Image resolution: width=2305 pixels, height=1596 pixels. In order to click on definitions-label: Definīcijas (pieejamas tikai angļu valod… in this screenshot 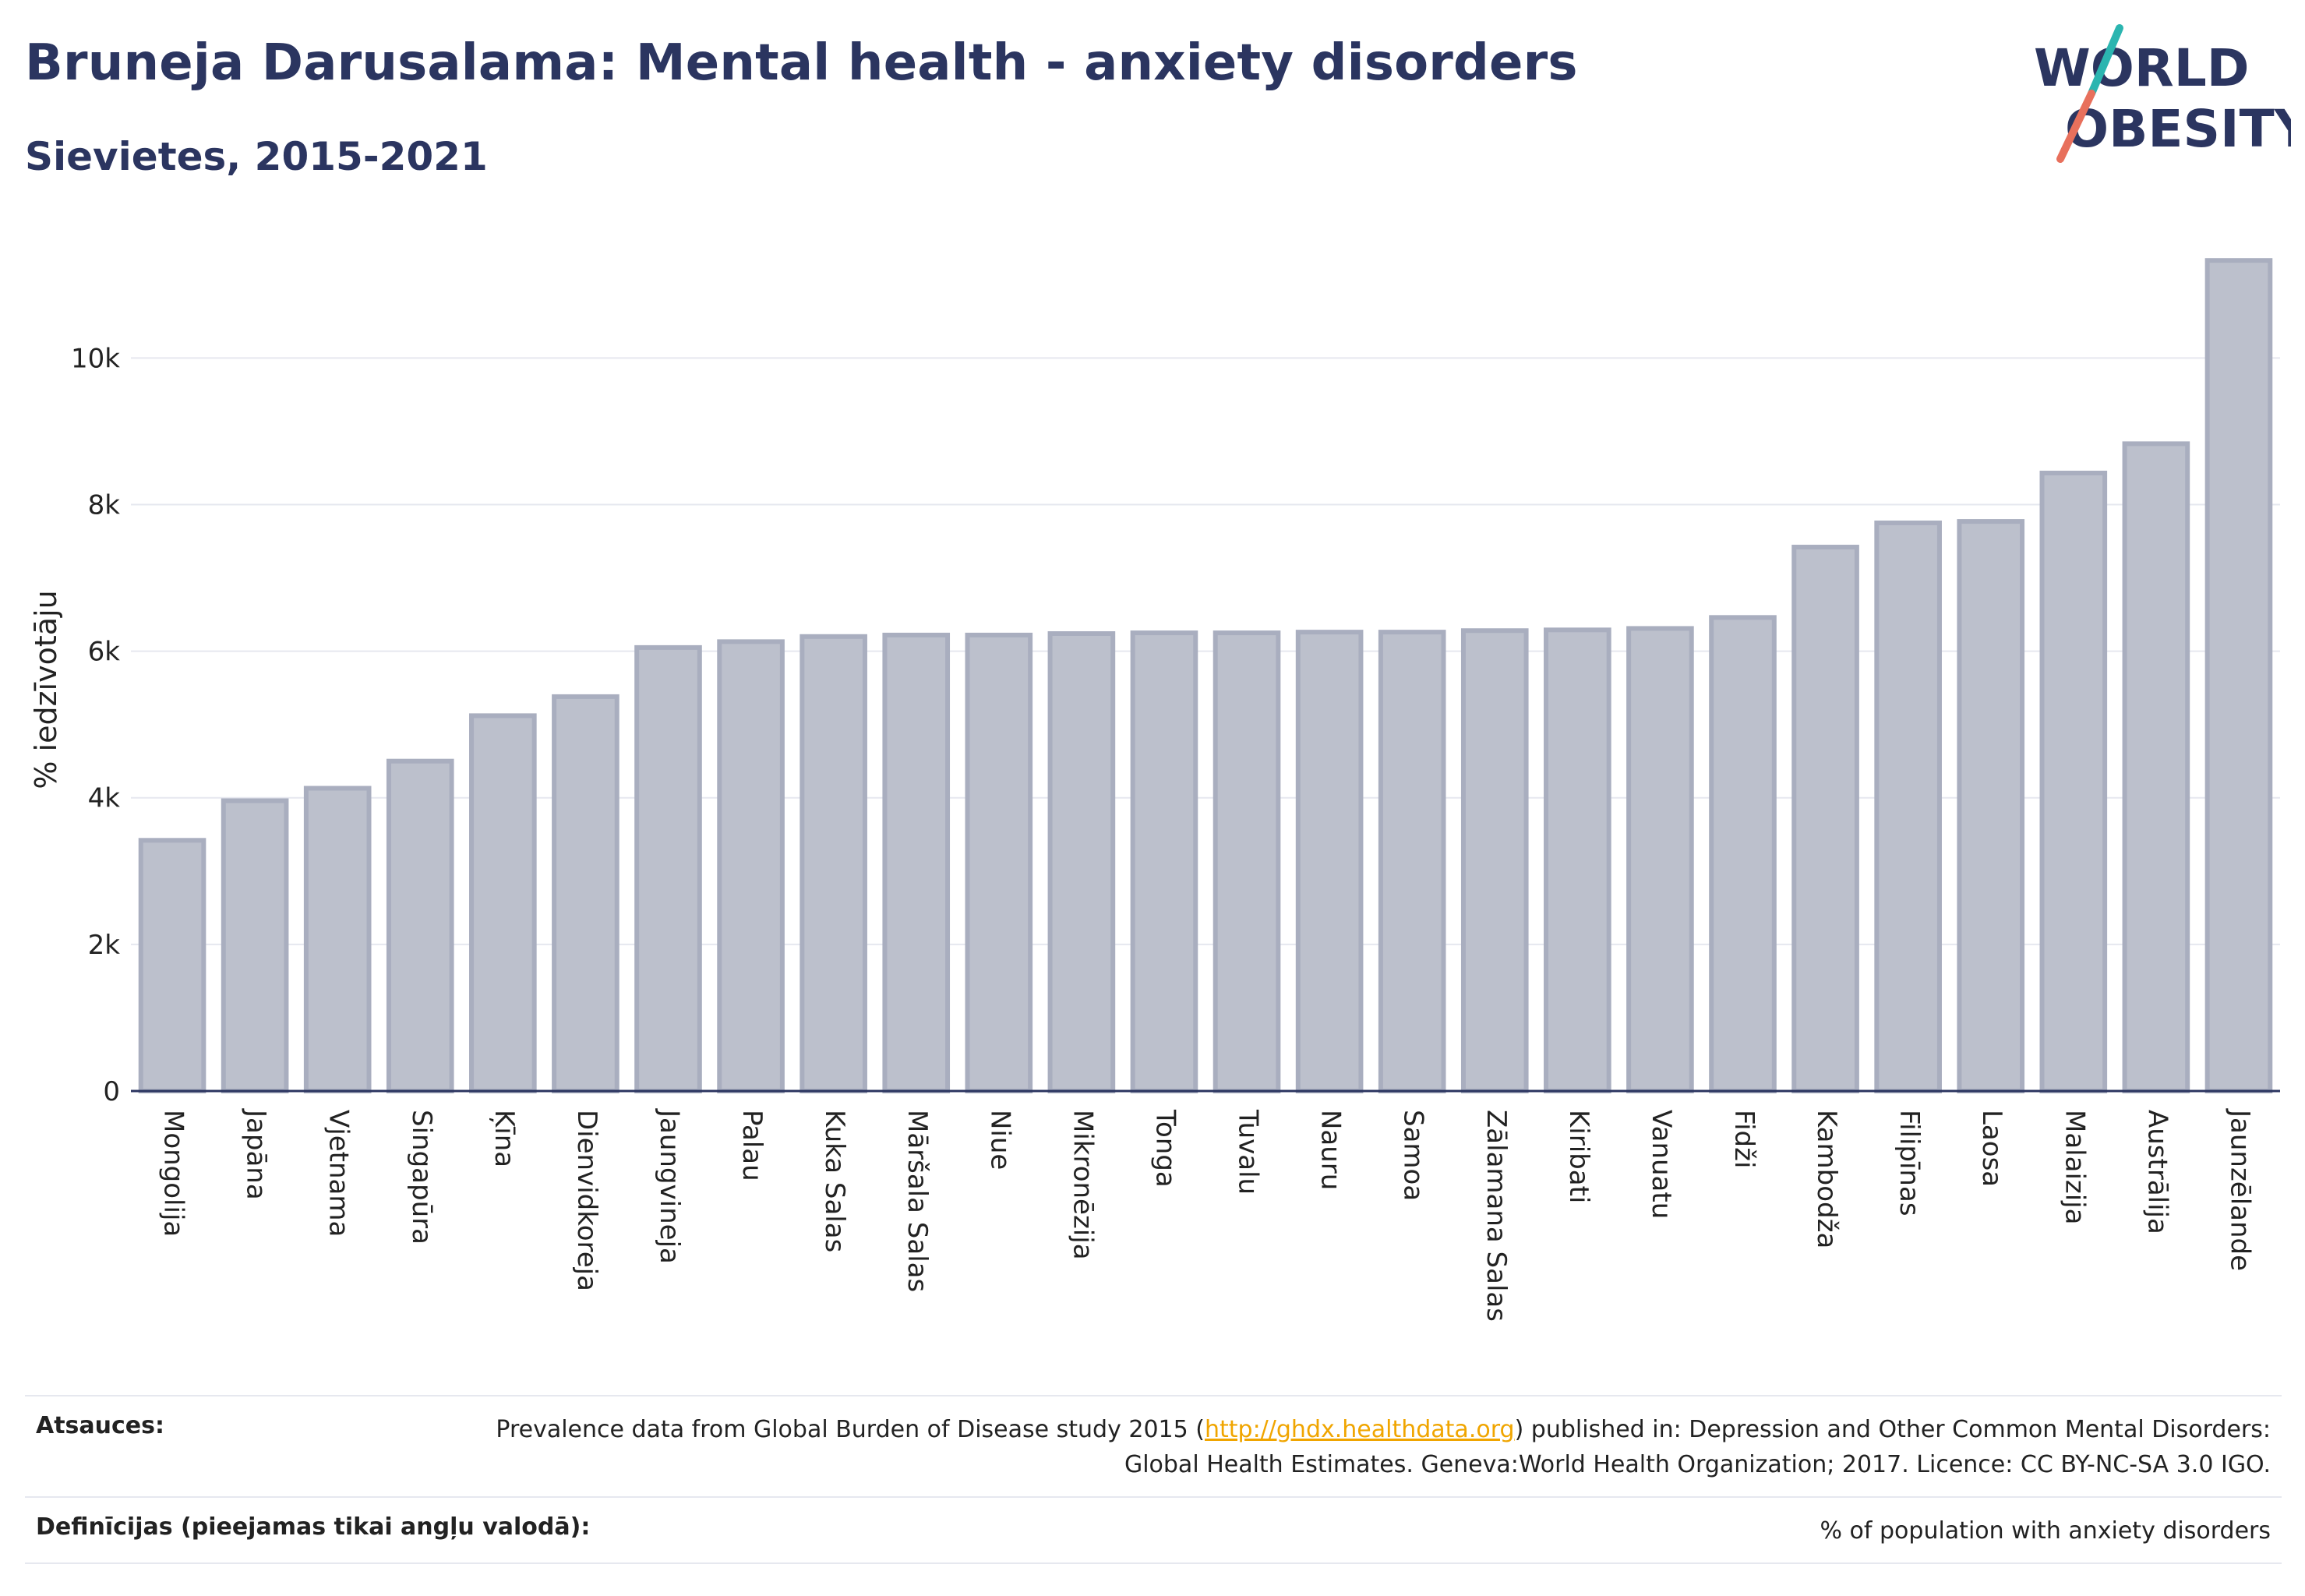, I will do `click(313, 1527)`.